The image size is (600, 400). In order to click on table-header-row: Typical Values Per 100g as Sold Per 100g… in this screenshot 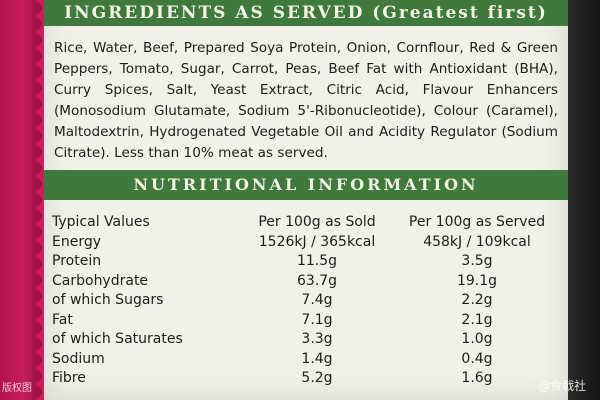, I will do `click(307, 223)`.